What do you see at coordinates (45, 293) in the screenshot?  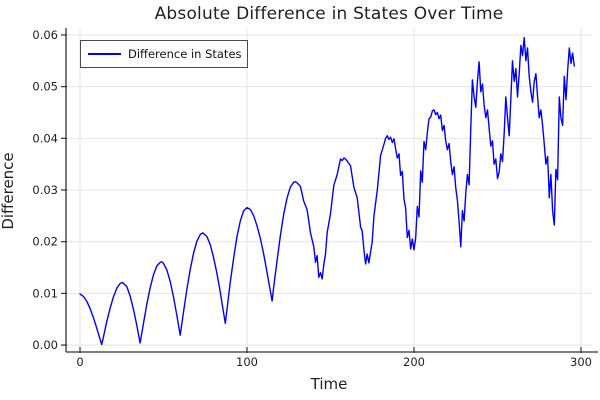 I see `y-tick-label: 0.01` at bounding box center [45, 293].